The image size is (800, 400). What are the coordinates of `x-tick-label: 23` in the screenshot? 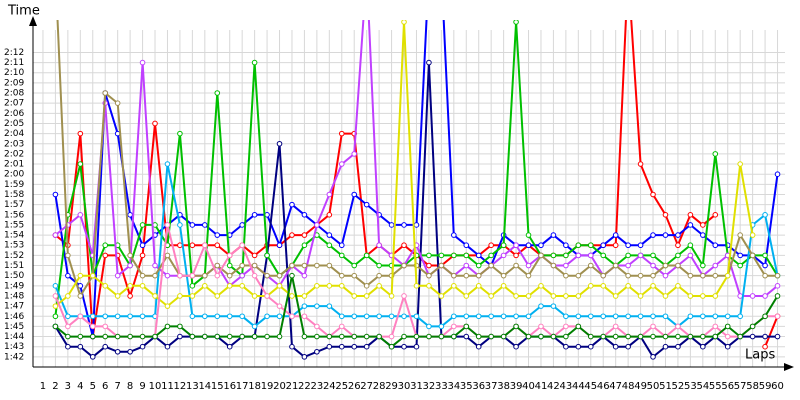 It's located at (317, 386).